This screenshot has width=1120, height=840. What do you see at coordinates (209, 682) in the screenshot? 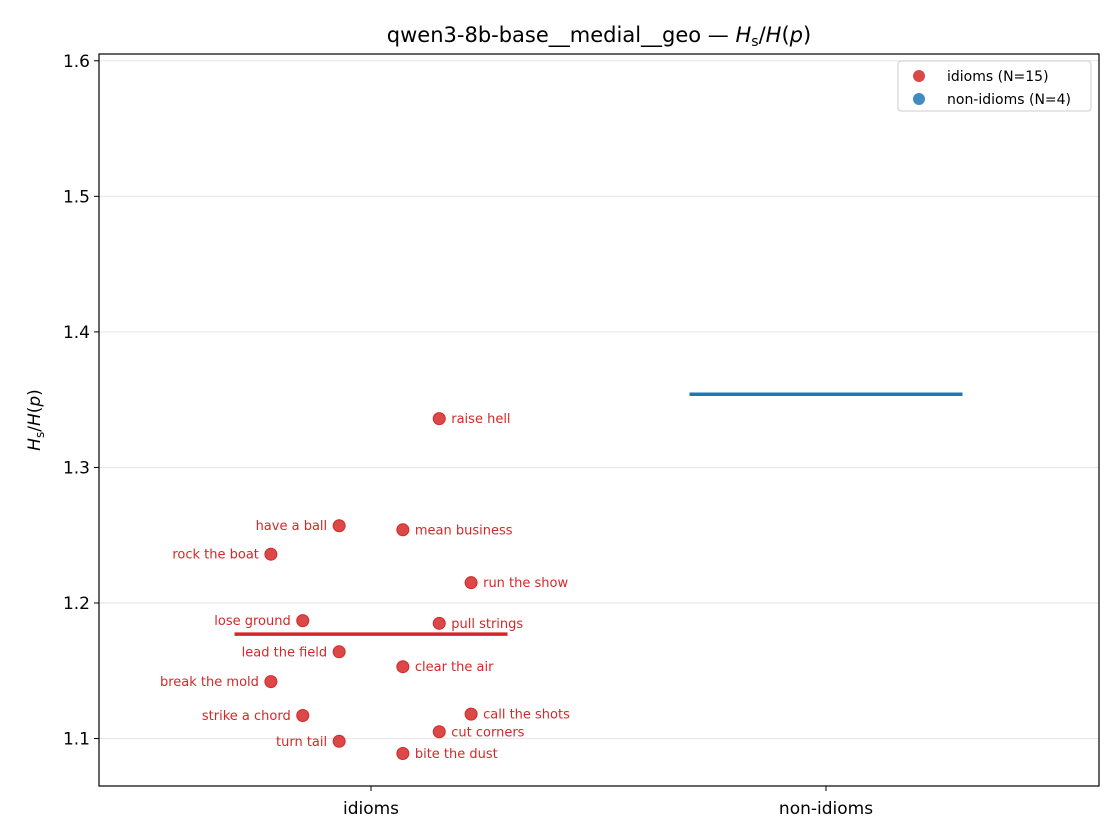
I see `data-label: break the mold` at bounding box center [209, 682].